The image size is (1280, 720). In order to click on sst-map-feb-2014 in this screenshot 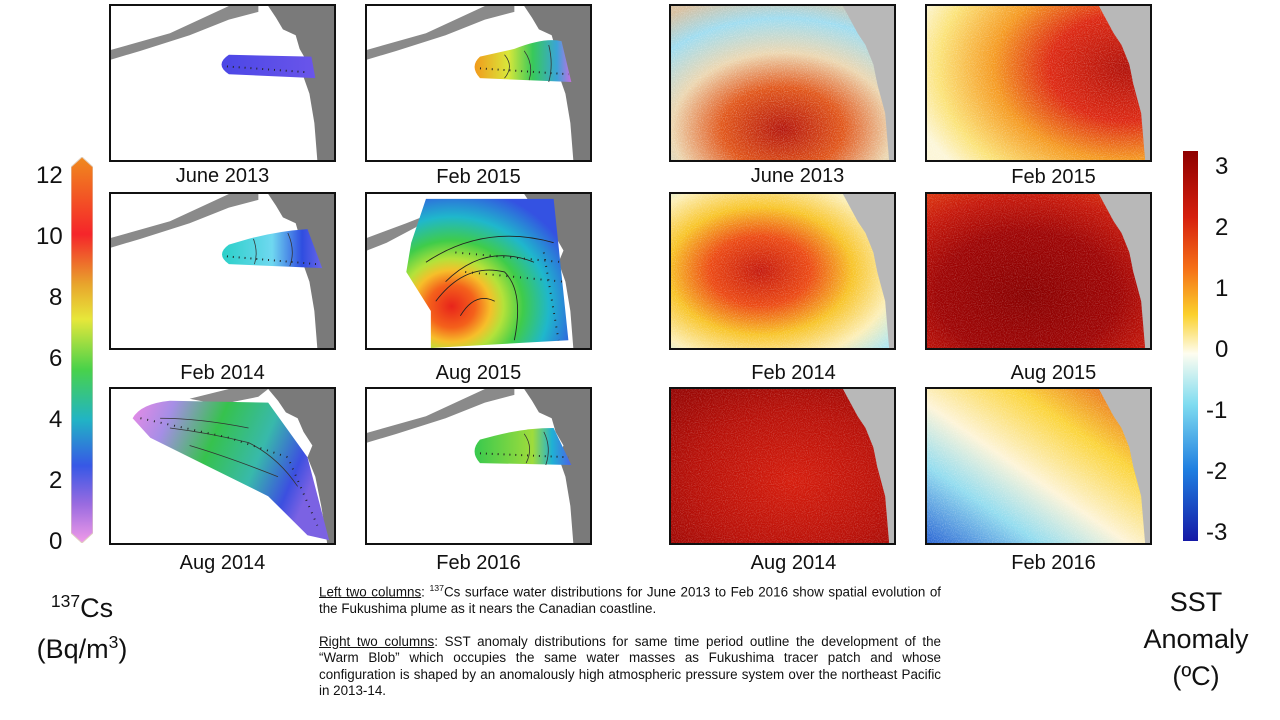, I will do `click(782, 271)`.